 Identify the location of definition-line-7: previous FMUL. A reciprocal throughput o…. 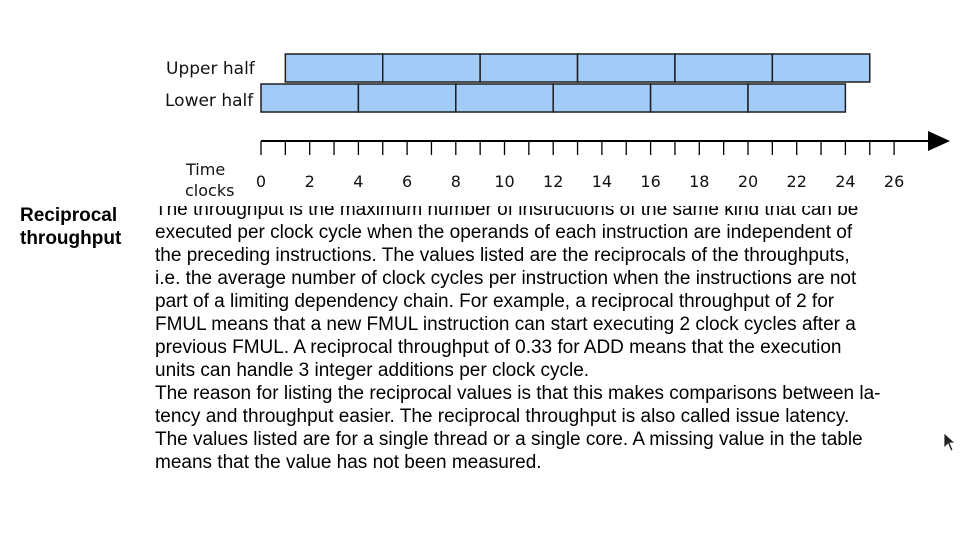
(498, 347).